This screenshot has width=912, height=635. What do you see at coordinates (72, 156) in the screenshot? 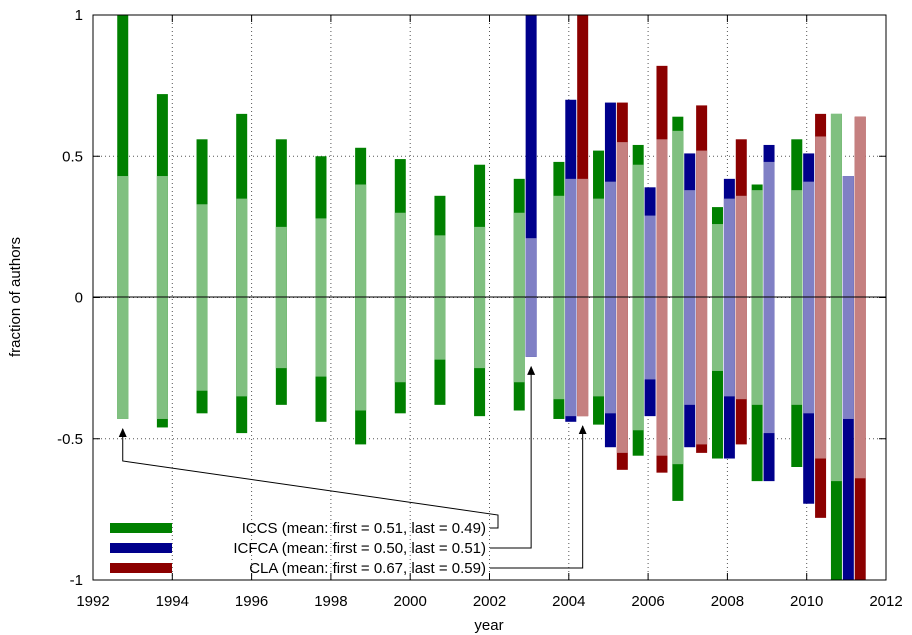
I see `y-tick-label: 0.5` at bounding box center [72, 156].